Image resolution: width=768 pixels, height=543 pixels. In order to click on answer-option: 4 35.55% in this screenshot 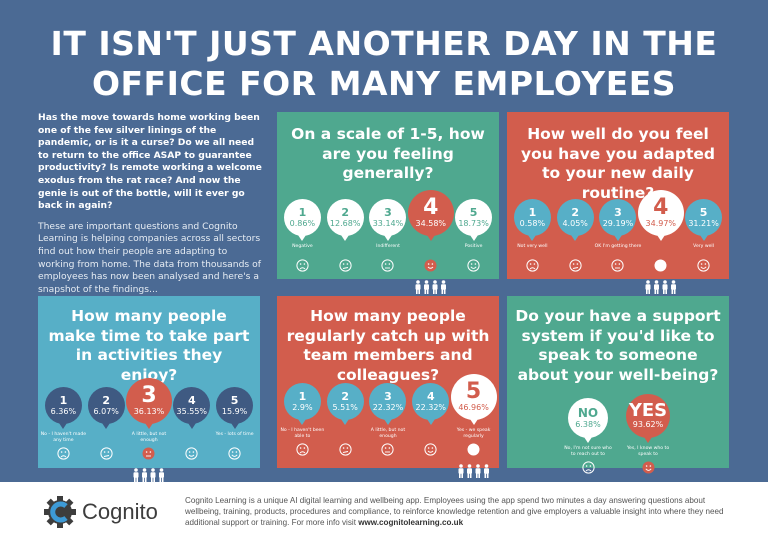, I will do `click(192, 416)`.